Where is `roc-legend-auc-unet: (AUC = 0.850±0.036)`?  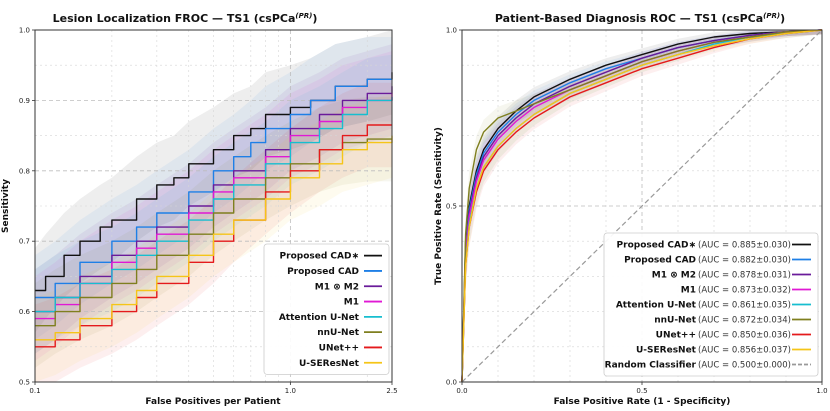
roc-legend-auc-unet: (AUC = 0.850±0.036) is located at coordinates (744, 336).